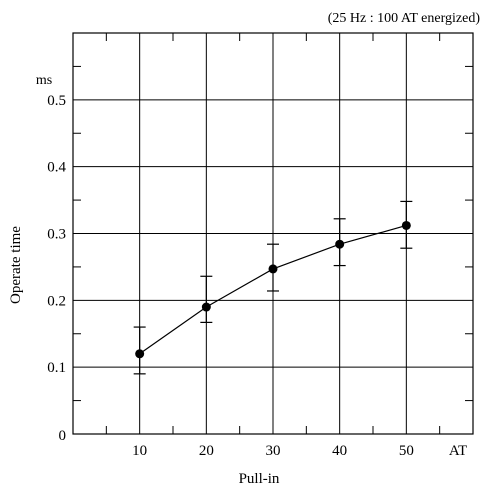 The width and height of the screenshot is (484, 488). Describe the element at coordinates (63, 436) in the screenshot. I see `origin-label: 0` at that location.